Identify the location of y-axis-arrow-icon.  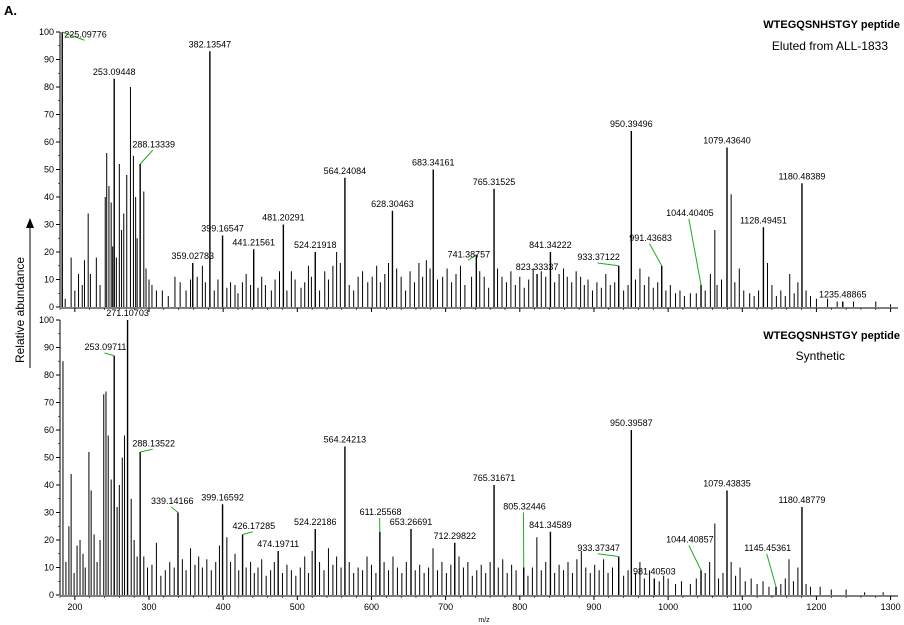
(30, 223).